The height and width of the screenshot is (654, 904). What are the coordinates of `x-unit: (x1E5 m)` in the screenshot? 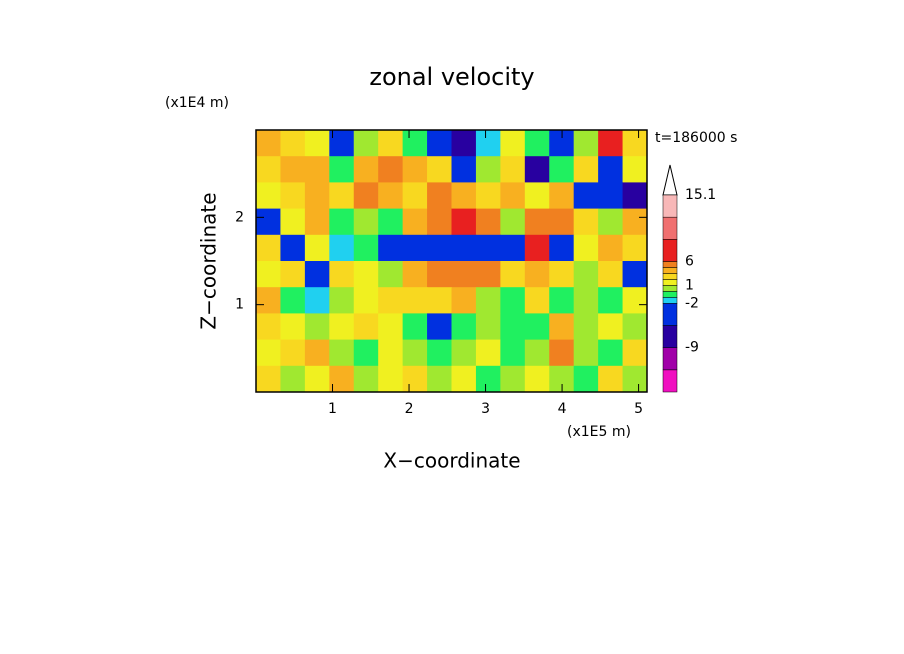 It's located at (599, 432).